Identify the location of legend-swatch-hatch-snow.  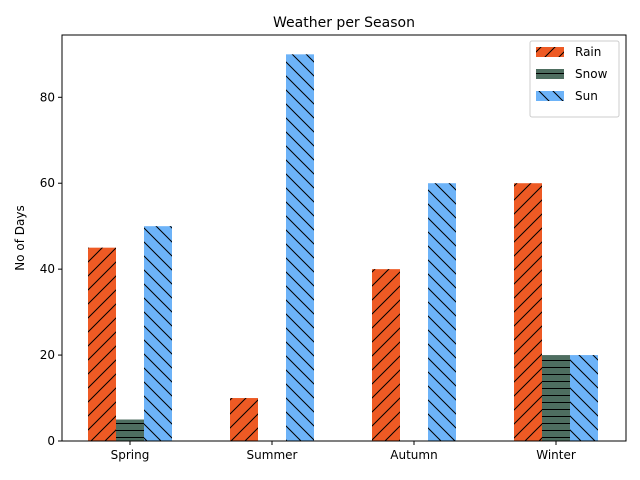
(550, 74).